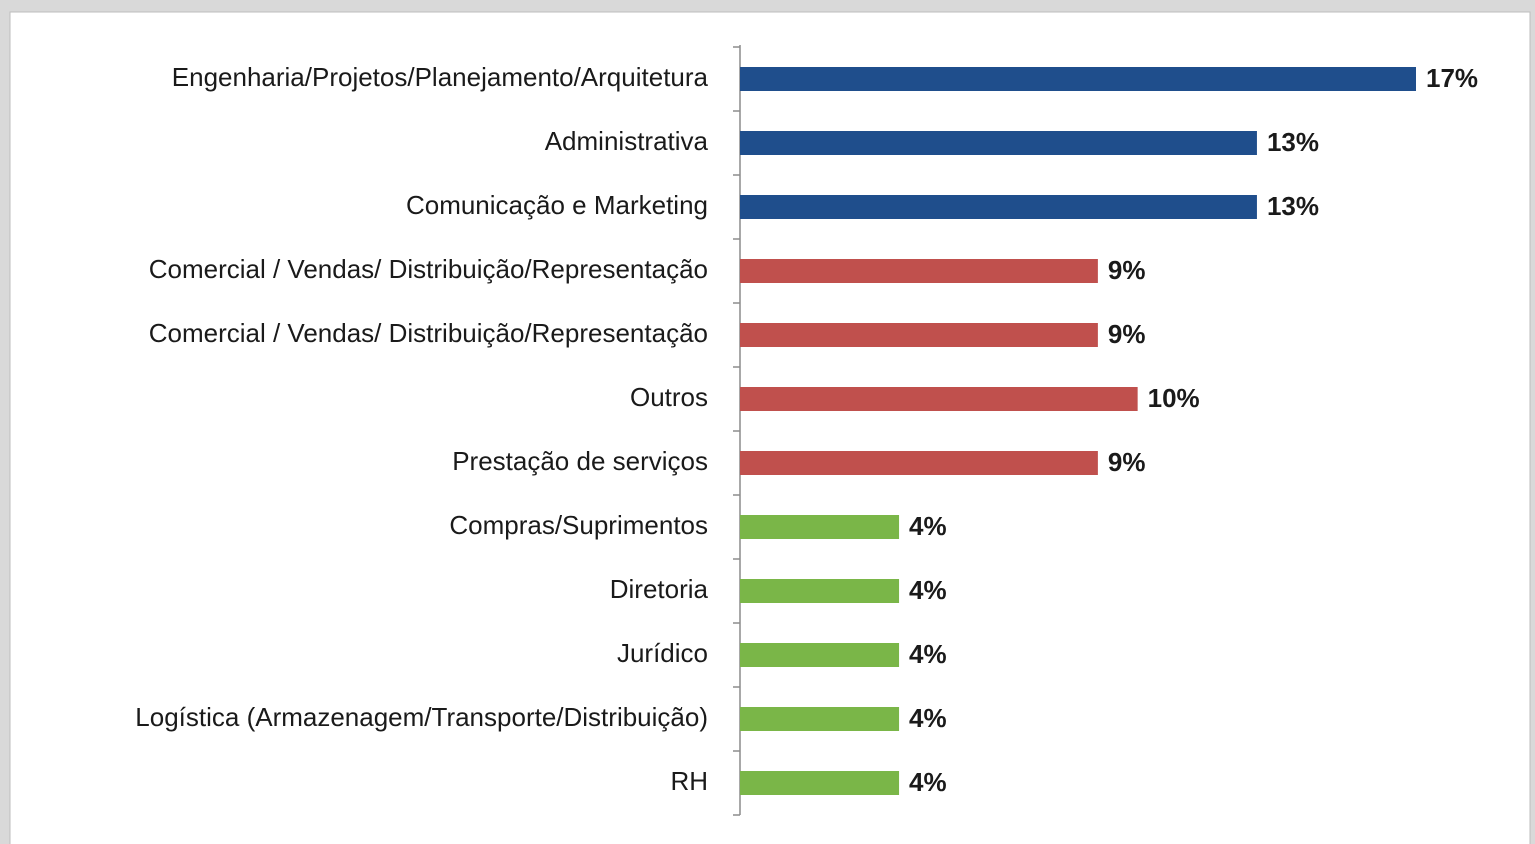  I want to click on category-label: Comunicação e Marketing, so click(557, 205).